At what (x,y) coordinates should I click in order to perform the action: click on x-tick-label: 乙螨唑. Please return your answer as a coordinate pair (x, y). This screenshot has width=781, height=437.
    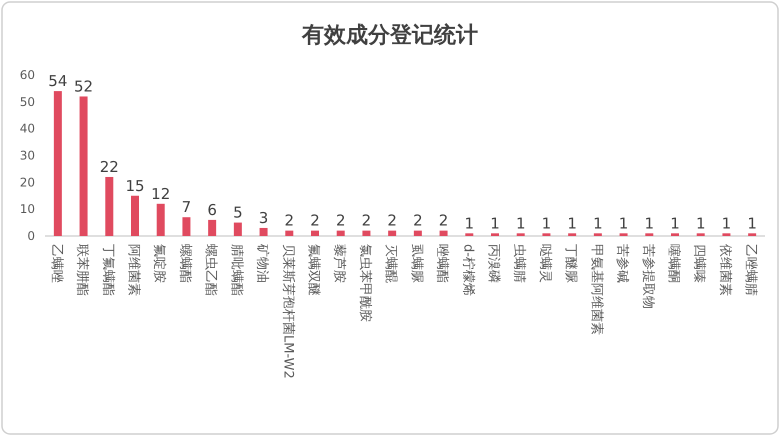
    Looking at the image, I should click on (56, 263).